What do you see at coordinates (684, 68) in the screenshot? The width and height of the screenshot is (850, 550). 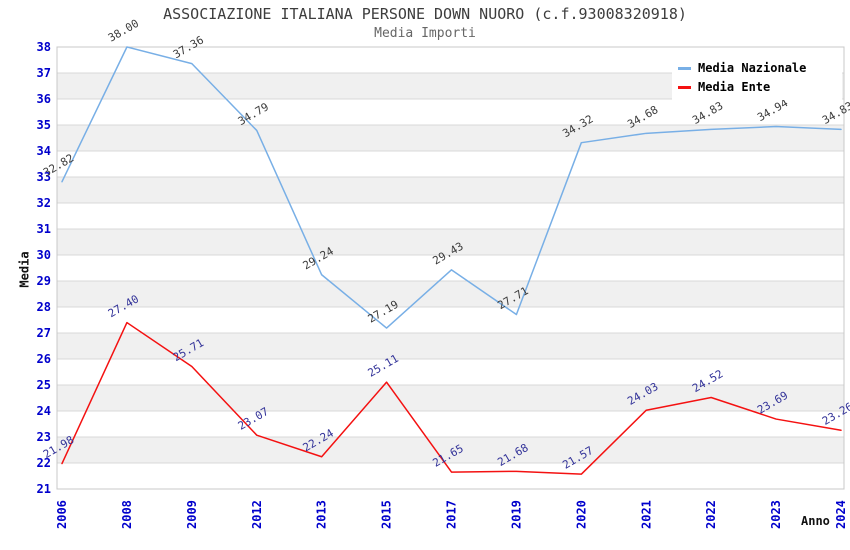 I see `legend-swatch-media-nazionale-icon` at bounding box center [684, 68].